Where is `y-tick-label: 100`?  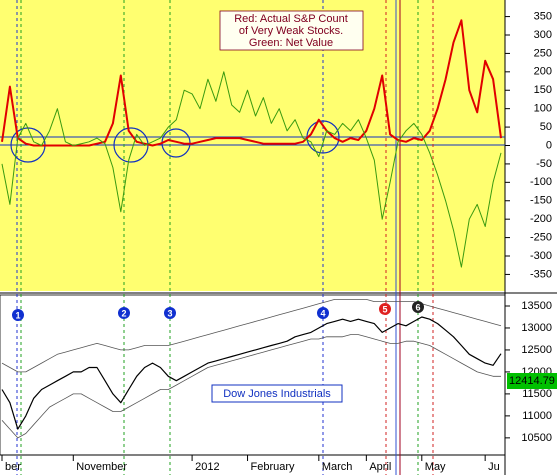 y-tick-label: 100 is located at coordinates (543, 109).